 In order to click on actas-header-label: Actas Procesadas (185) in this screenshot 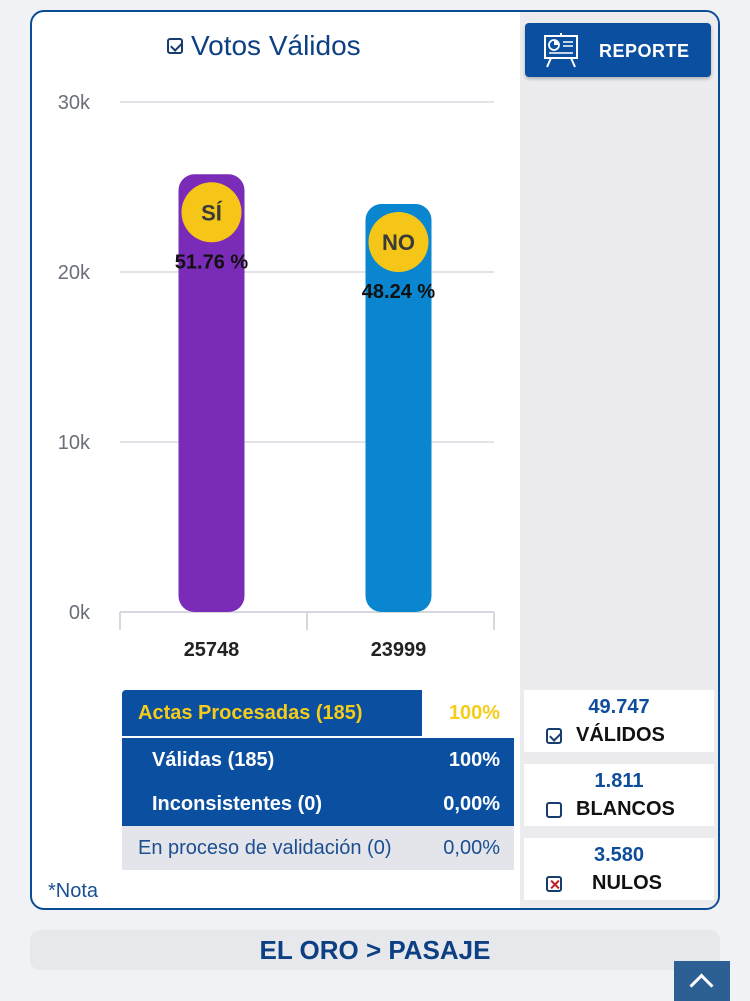, I will do `click(250, 713)`.